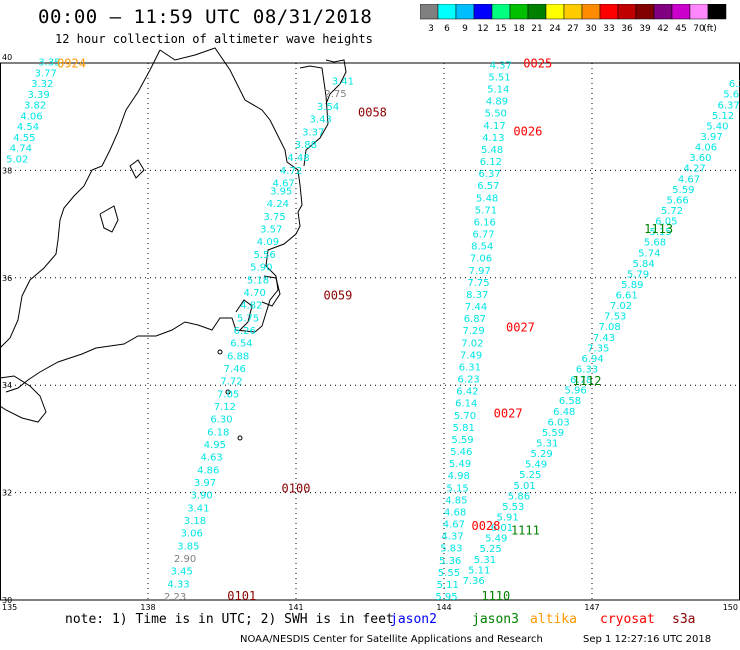 The height and width of the screenshot is (650, 740). What do you see at coordinates (39, 95) in the screenshot?
I see `wave-height-value: 3.39` at bounding box center [39, 95].